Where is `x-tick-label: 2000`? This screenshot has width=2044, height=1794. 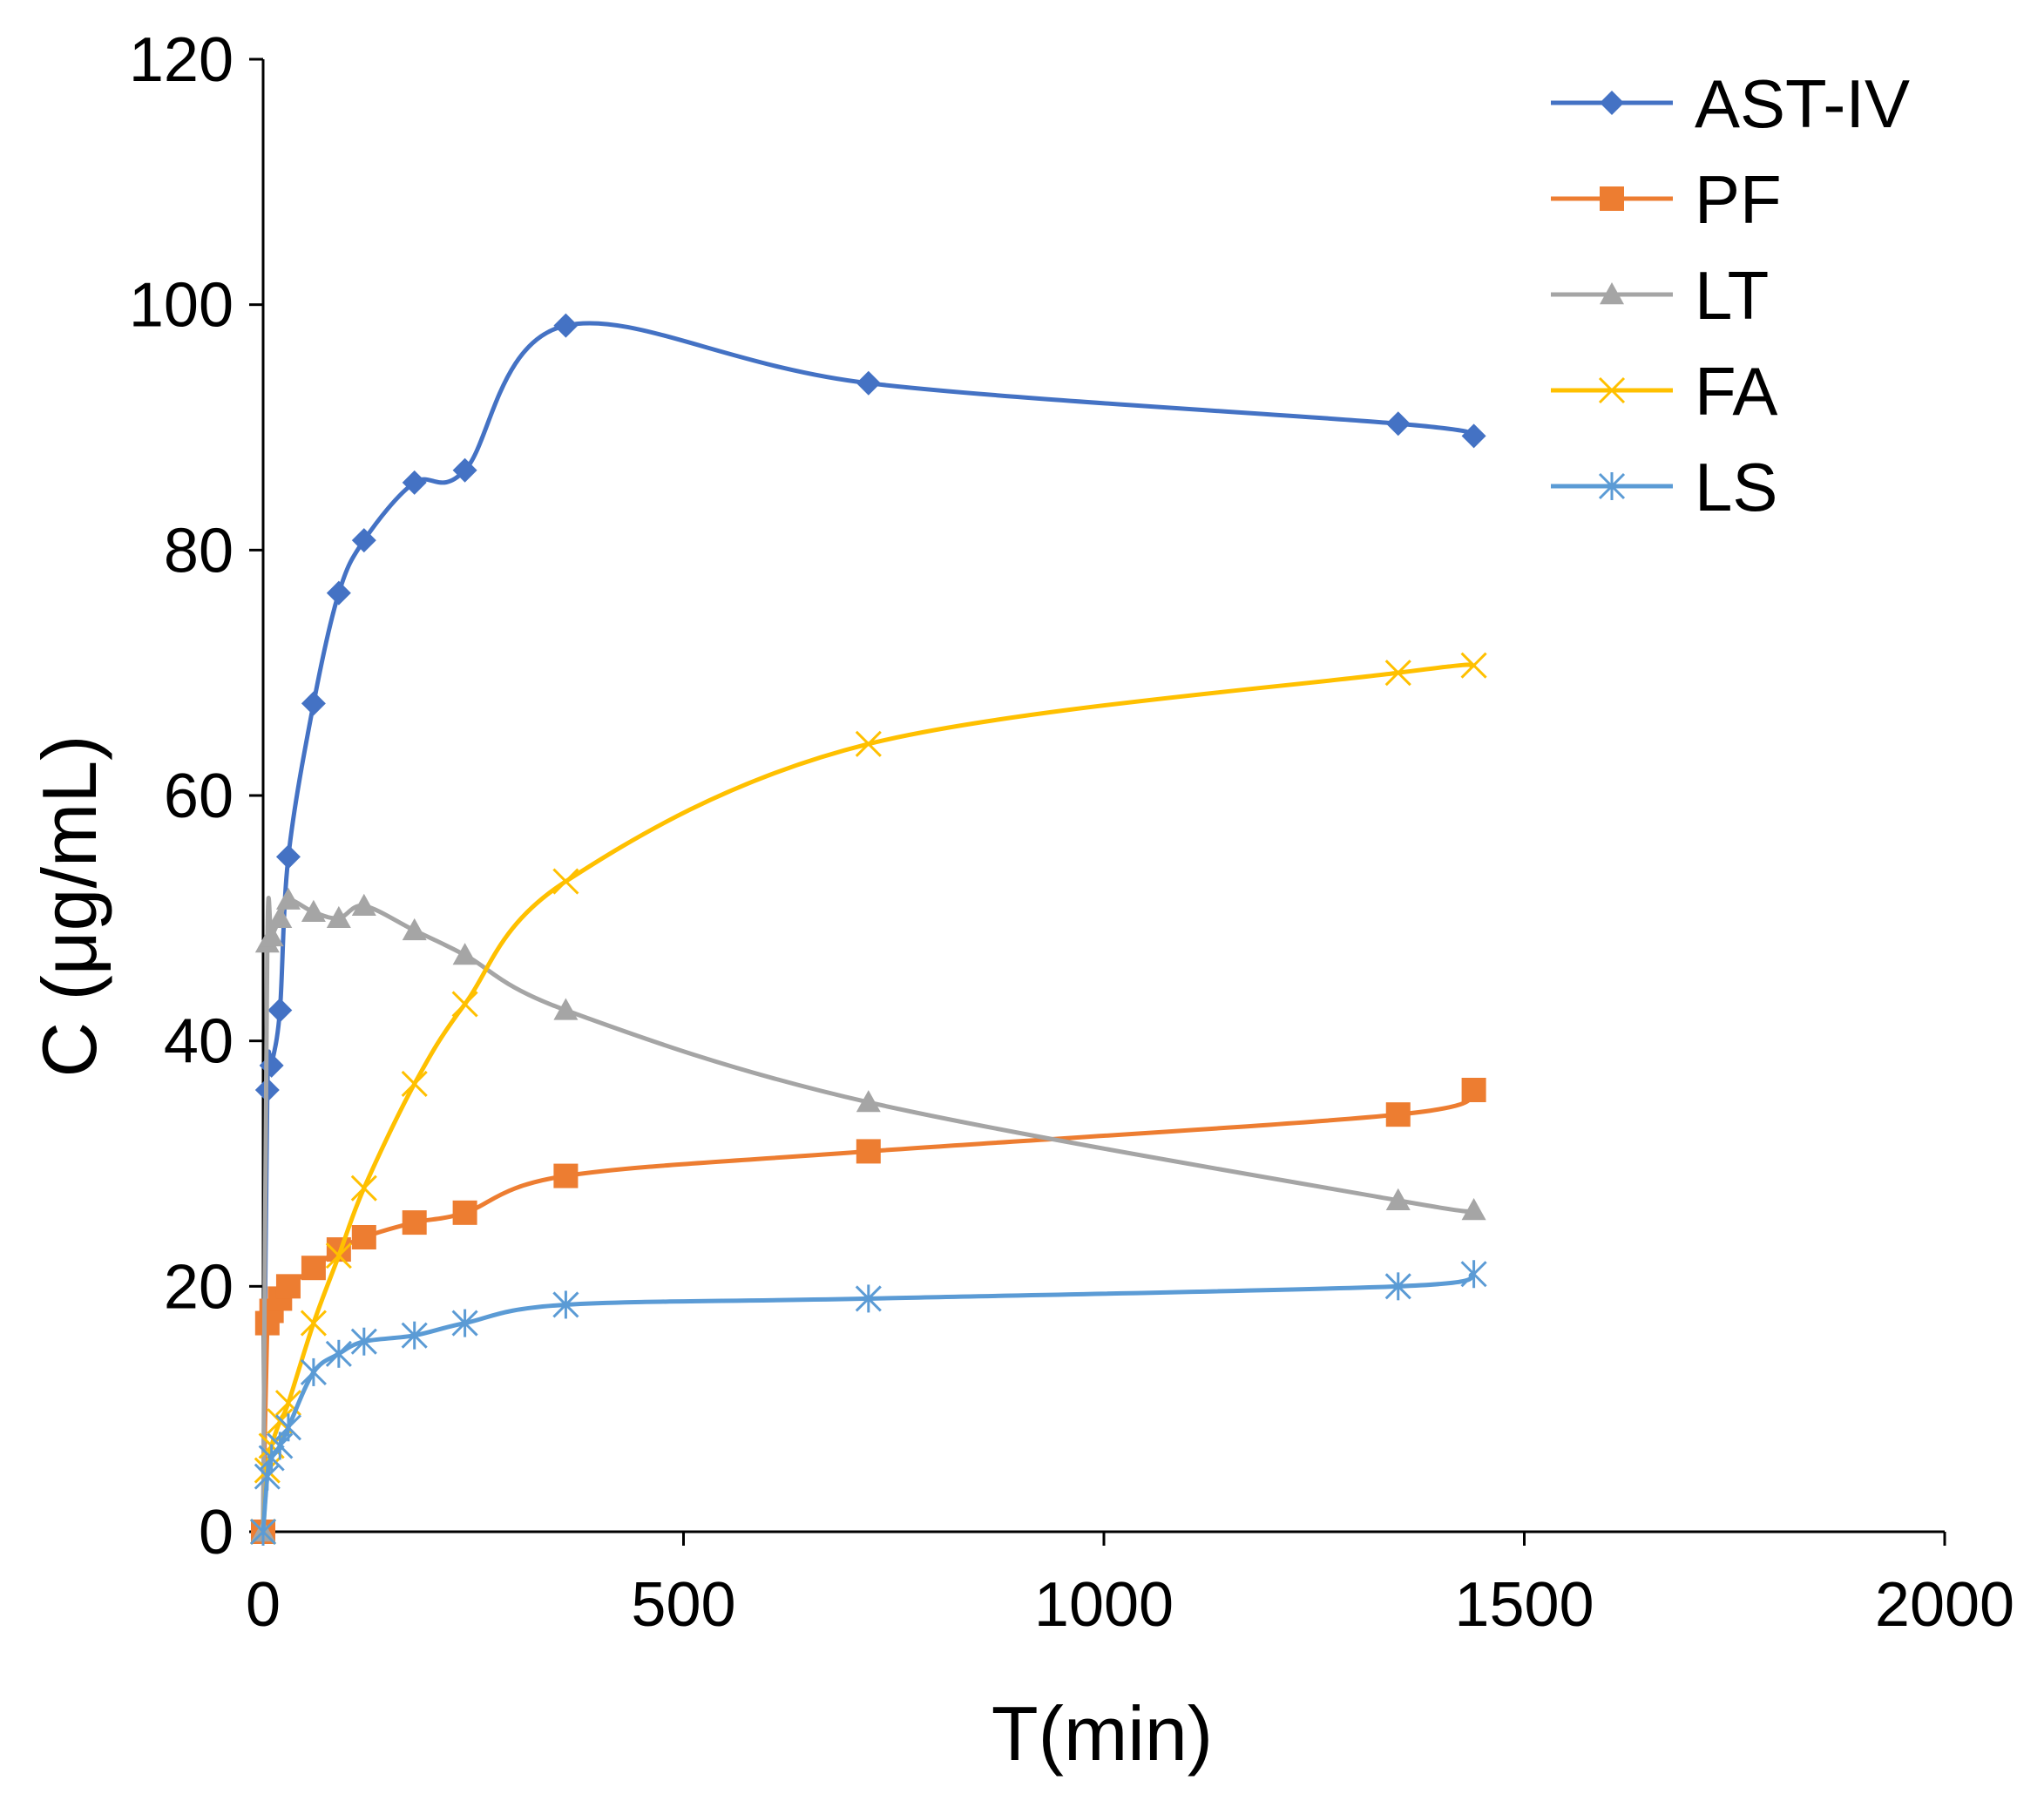
x-tick-label: 2000 is located at coordinates (1945, 1605).